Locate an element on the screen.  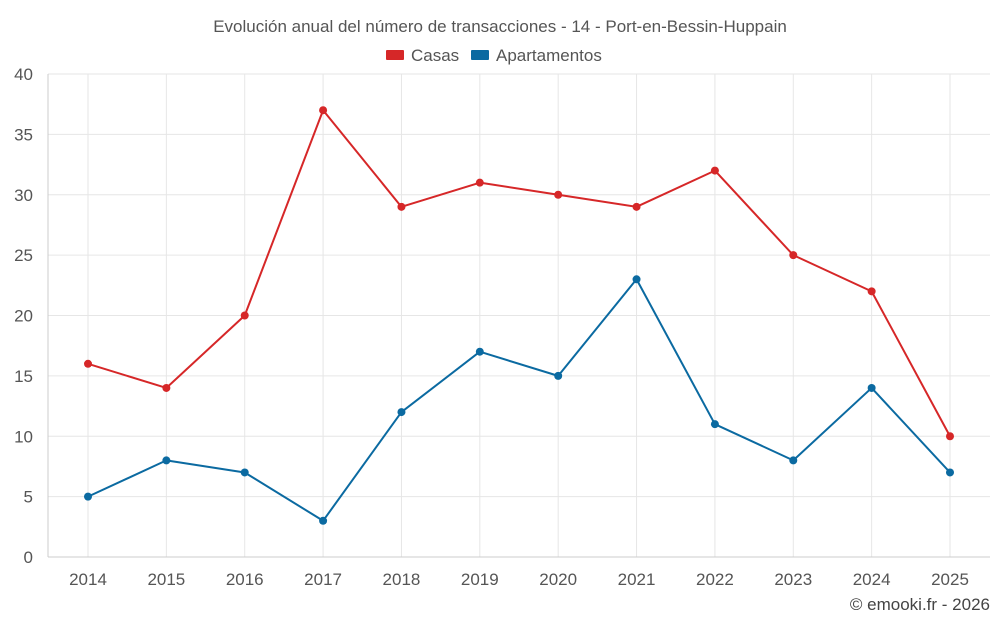
y-tick-label: 5 is located at coordinates (28, 497).